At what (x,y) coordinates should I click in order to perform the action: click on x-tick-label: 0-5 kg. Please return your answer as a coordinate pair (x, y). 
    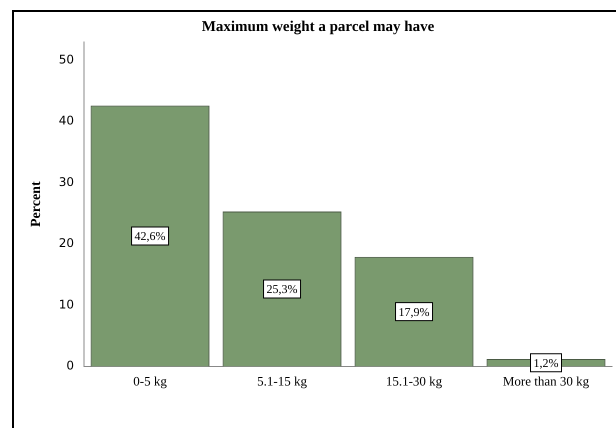
    Looking at the image, I should click on (150, 381).